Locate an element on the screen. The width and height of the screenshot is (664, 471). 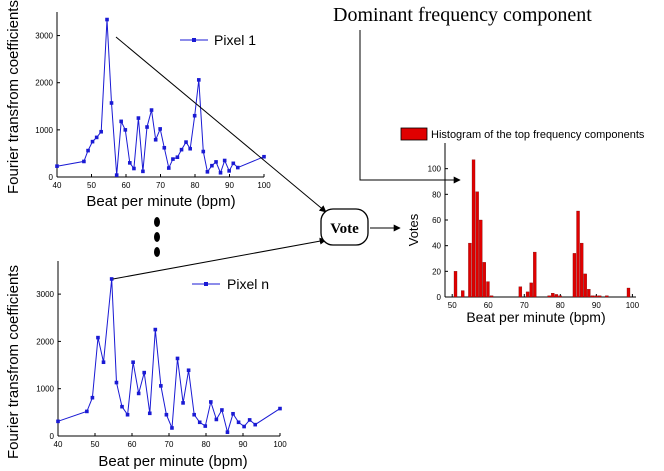
legend-label: Pixel n is located at coordinates (248, 284).